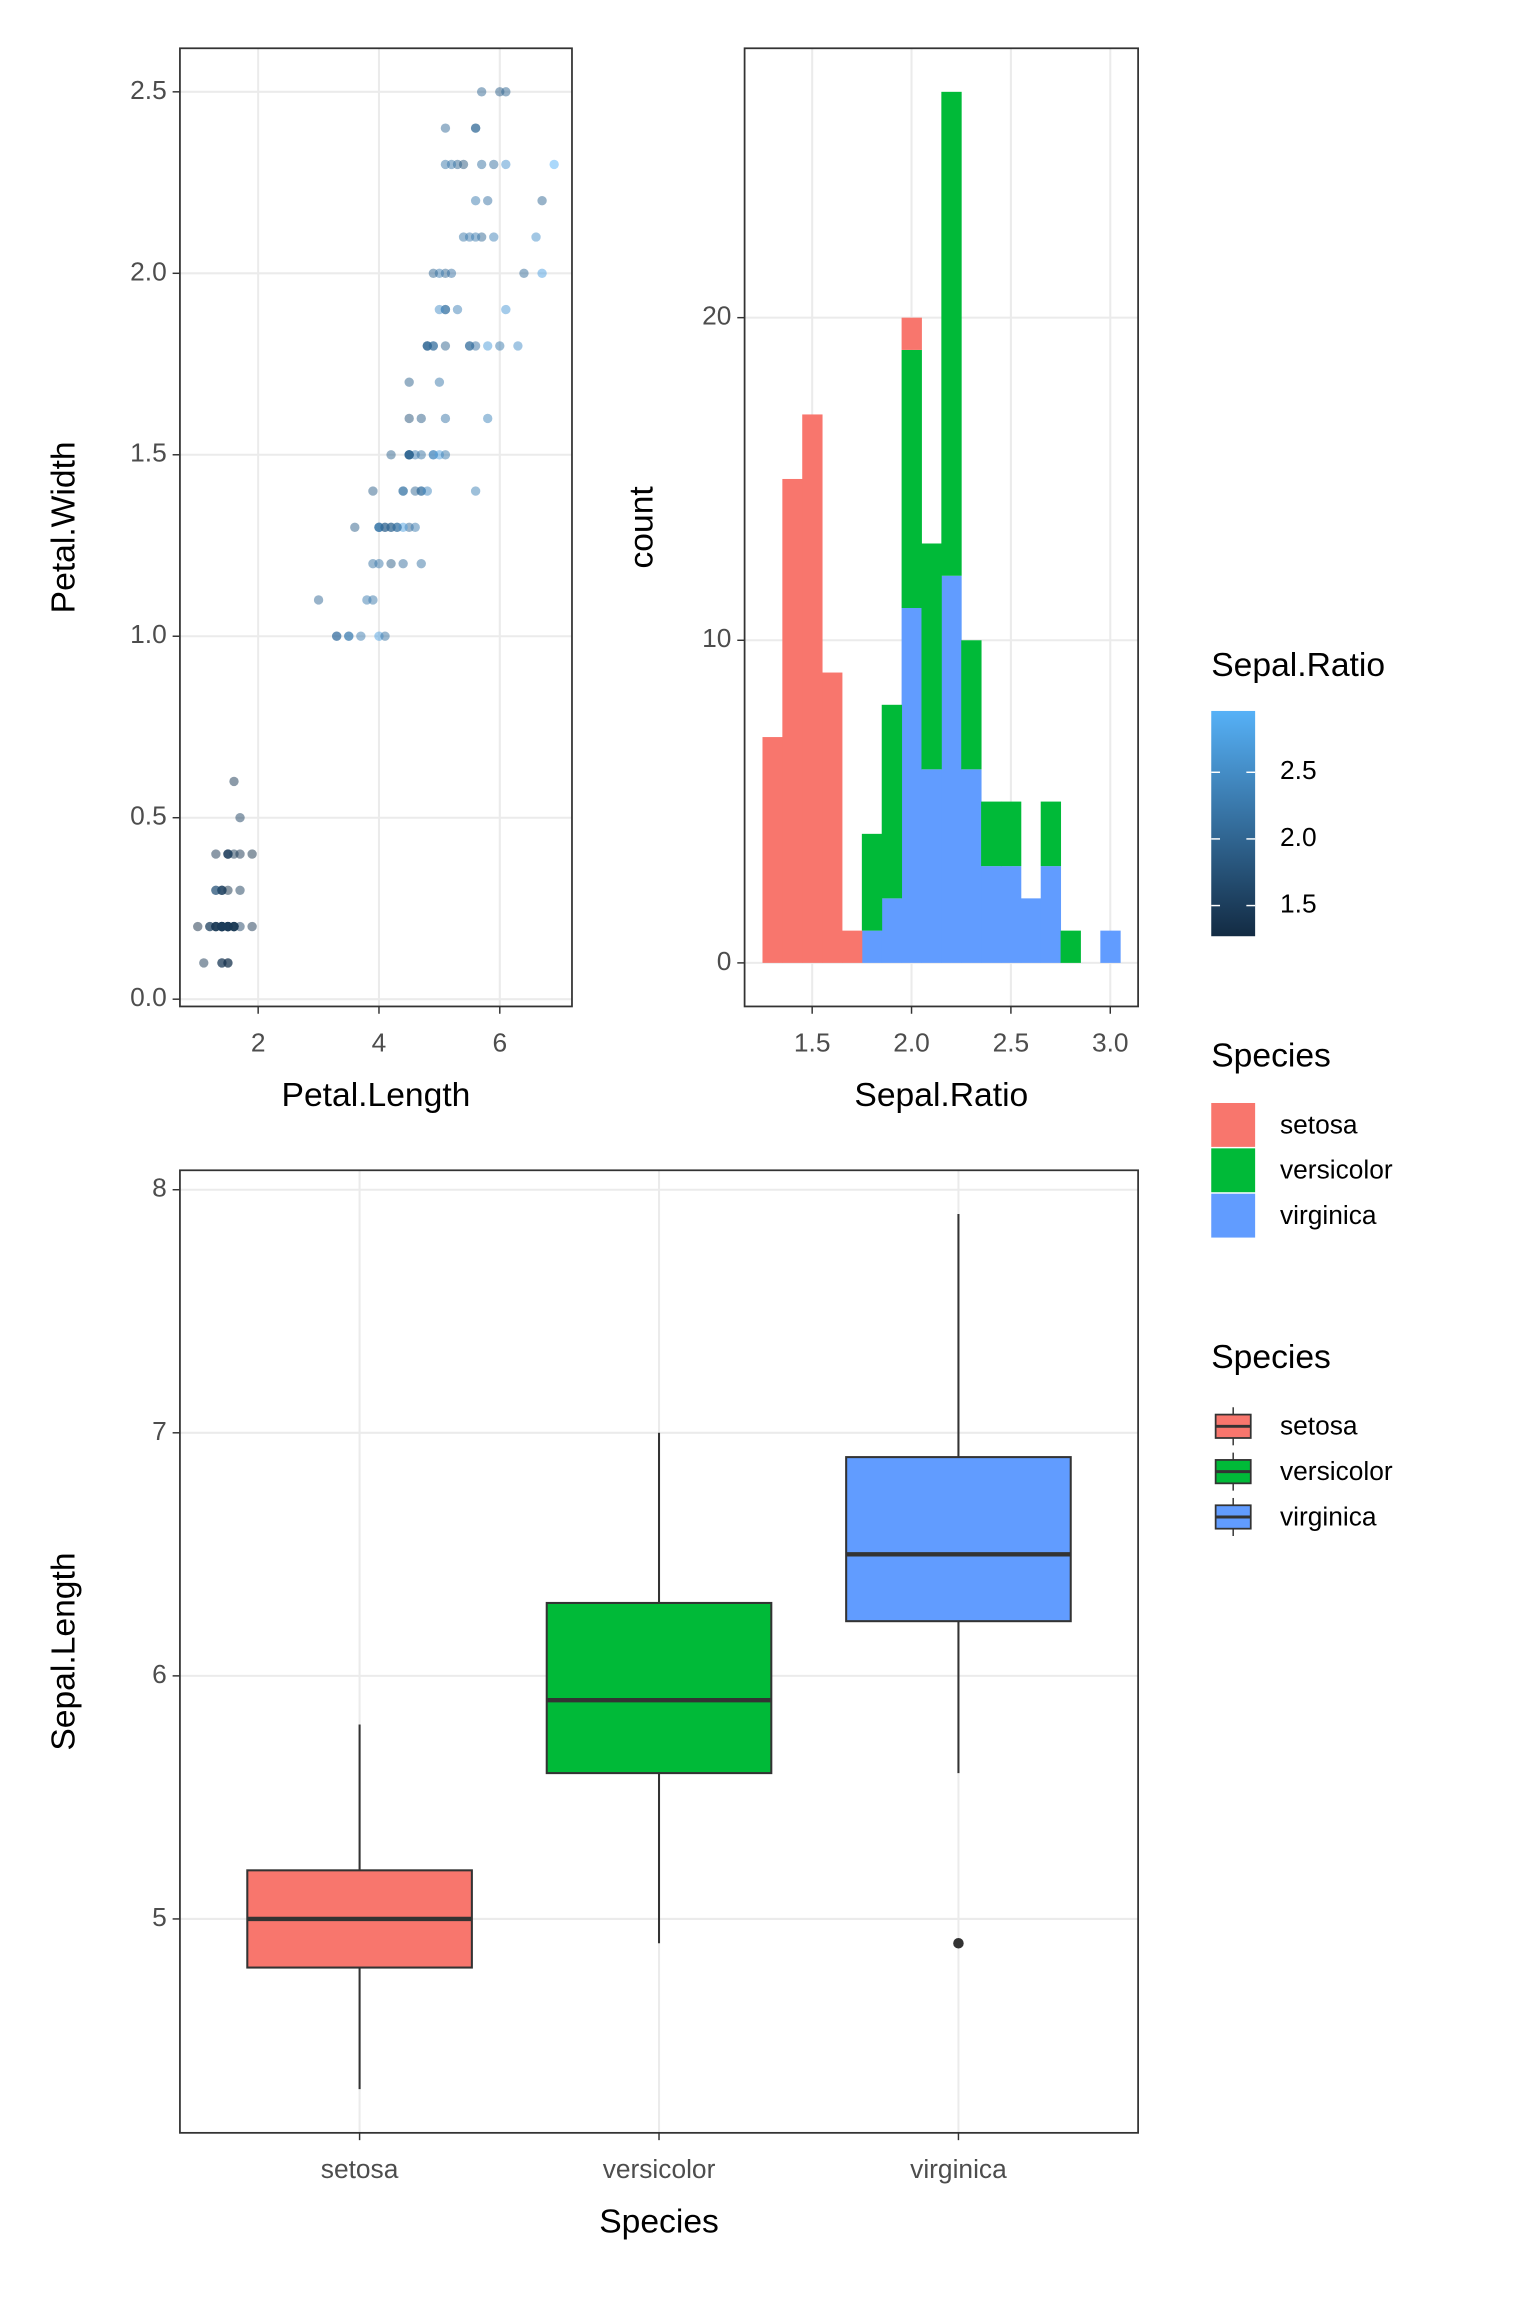  Describe the element at coordinates (159, 1674) in the screenshot. I see `y-tick-label: 6` at that location.